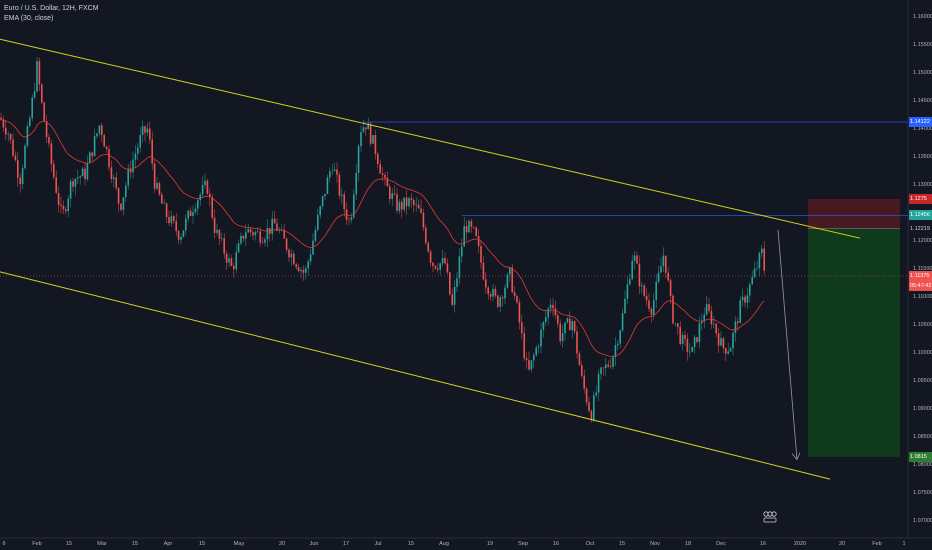 The height and width of the screenshot is (550, 932). What do you see at coordinates (770, 516) in the screenshot?
I see `author-badge-icon` at bounding box center [770, 516].